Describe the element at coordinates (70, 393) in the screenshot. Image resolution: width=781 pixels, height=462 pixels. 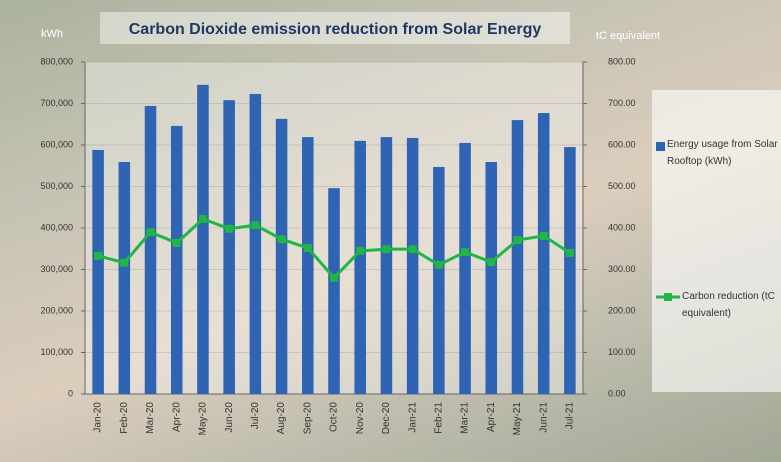
I see `y-tick-label: 0` at that location.